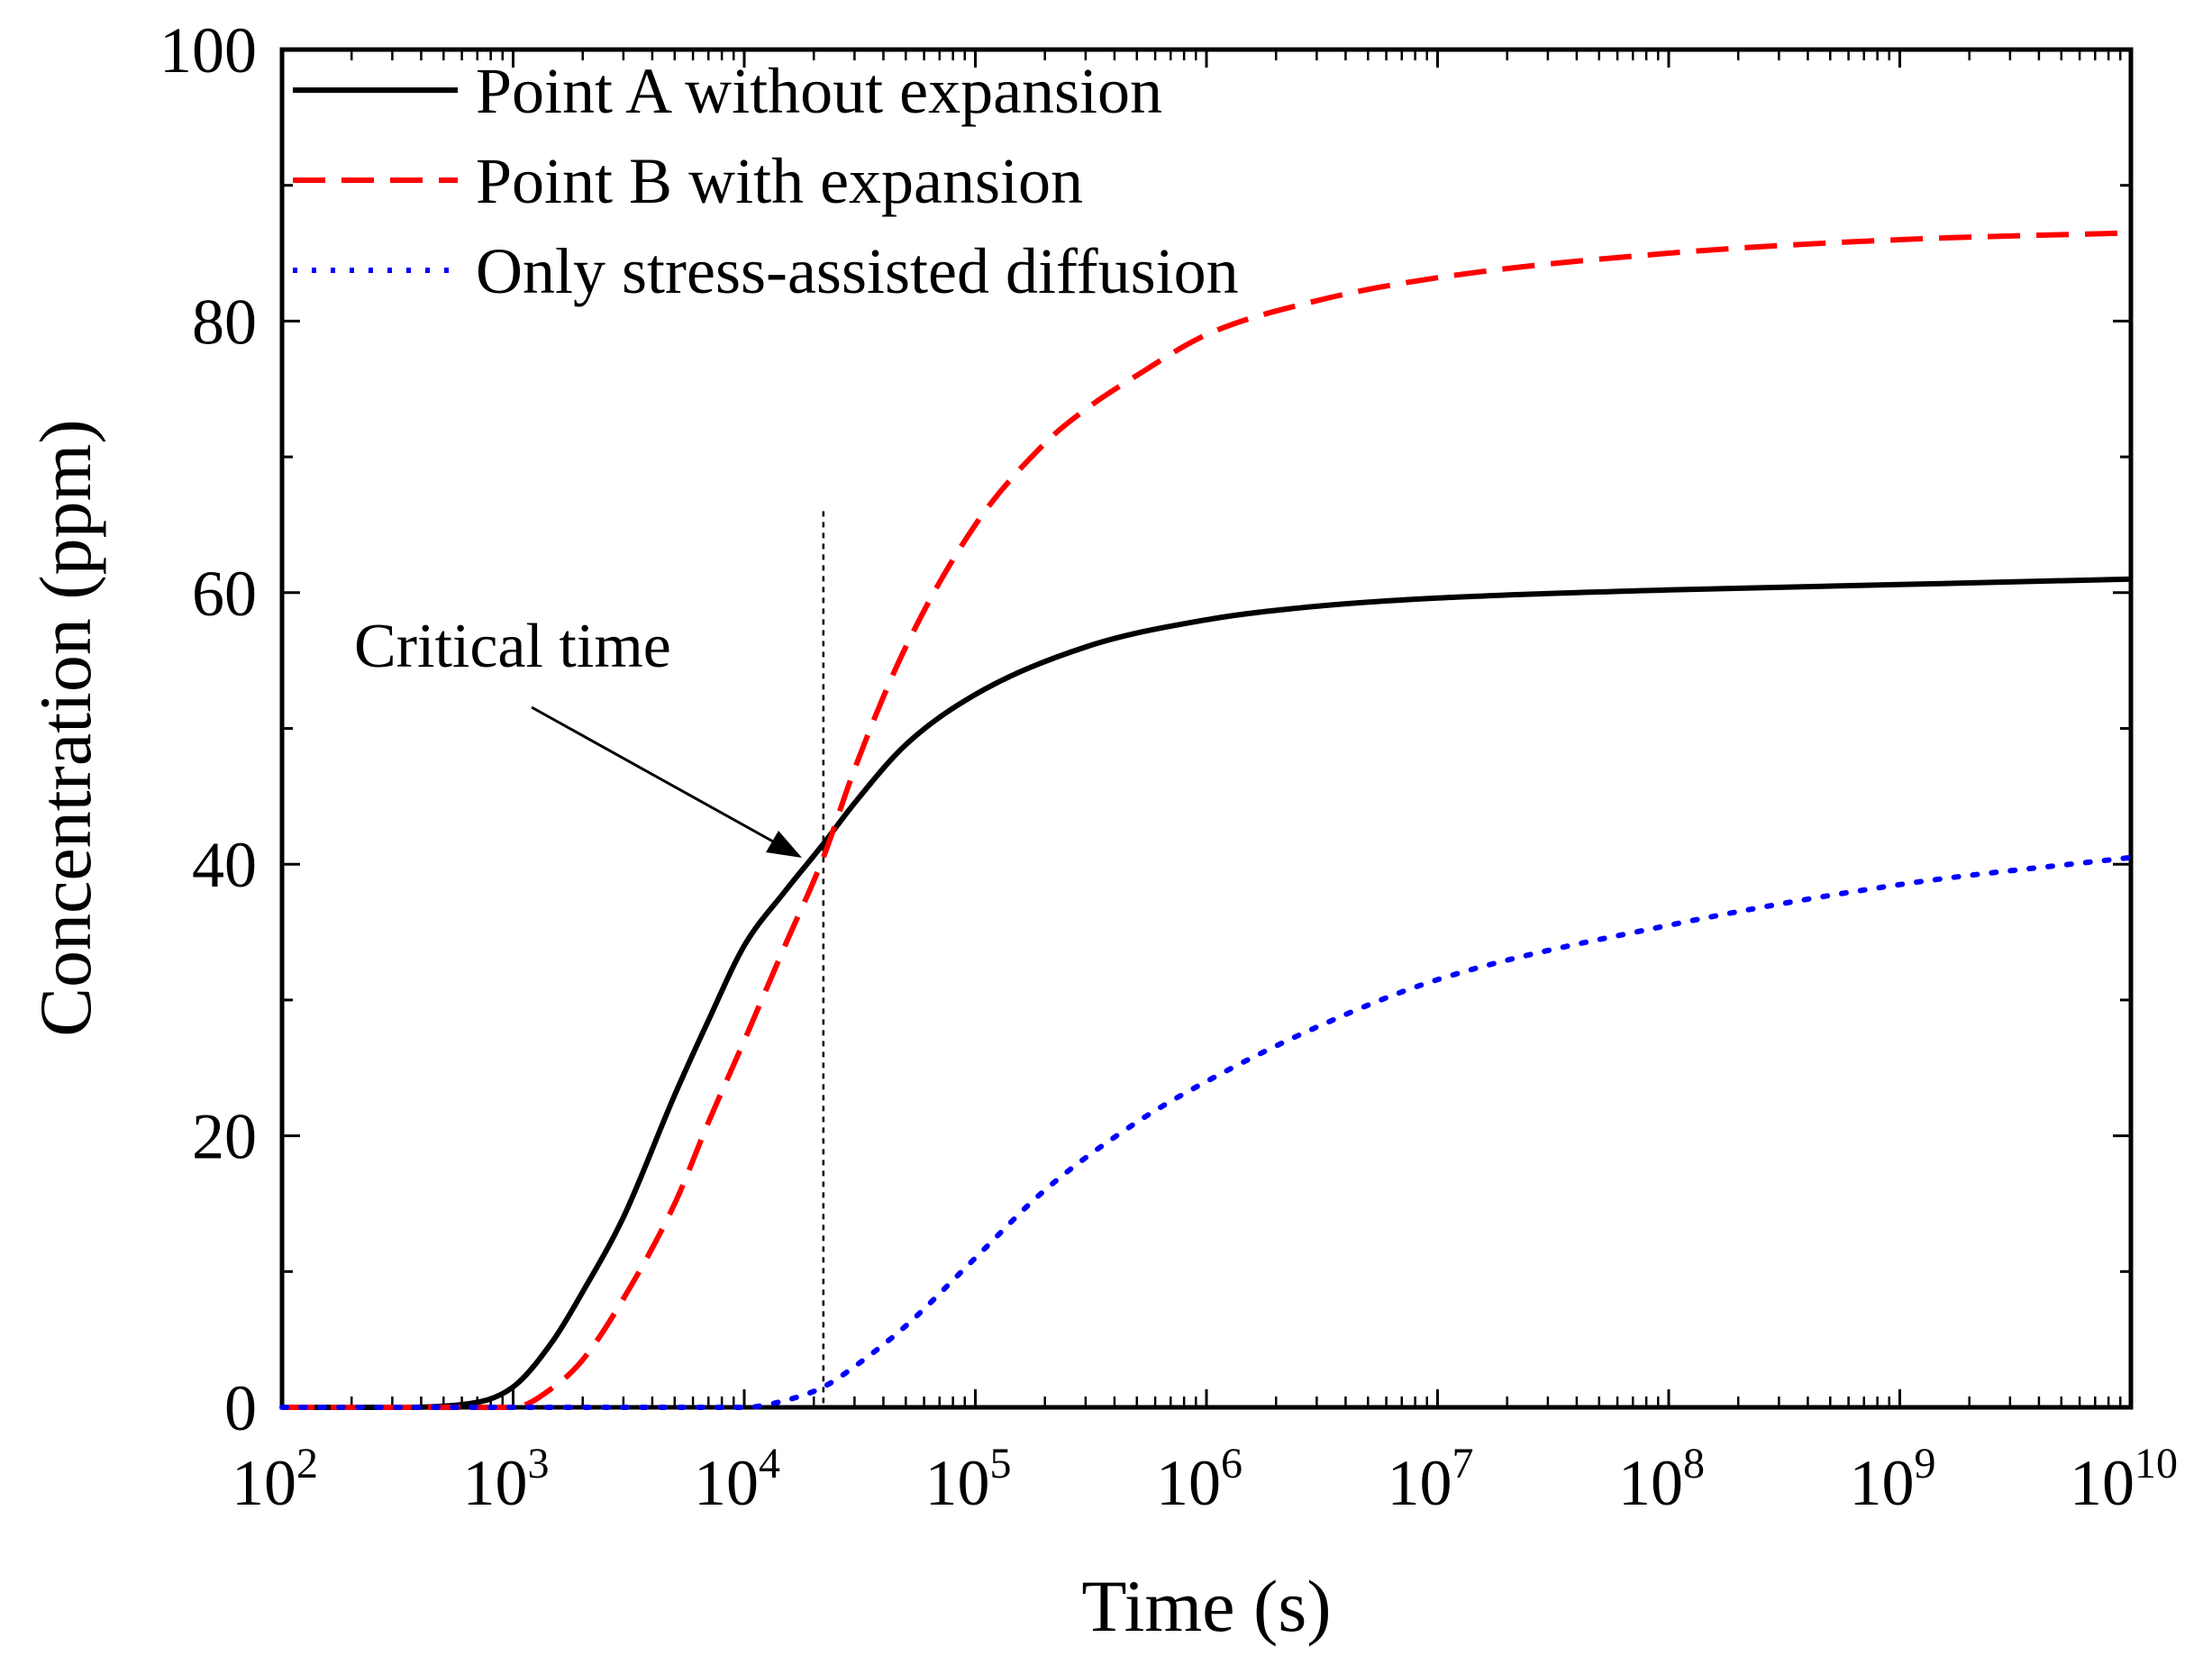  I want to click on x-tick-label: 10⁸, so click(1661, 1479).